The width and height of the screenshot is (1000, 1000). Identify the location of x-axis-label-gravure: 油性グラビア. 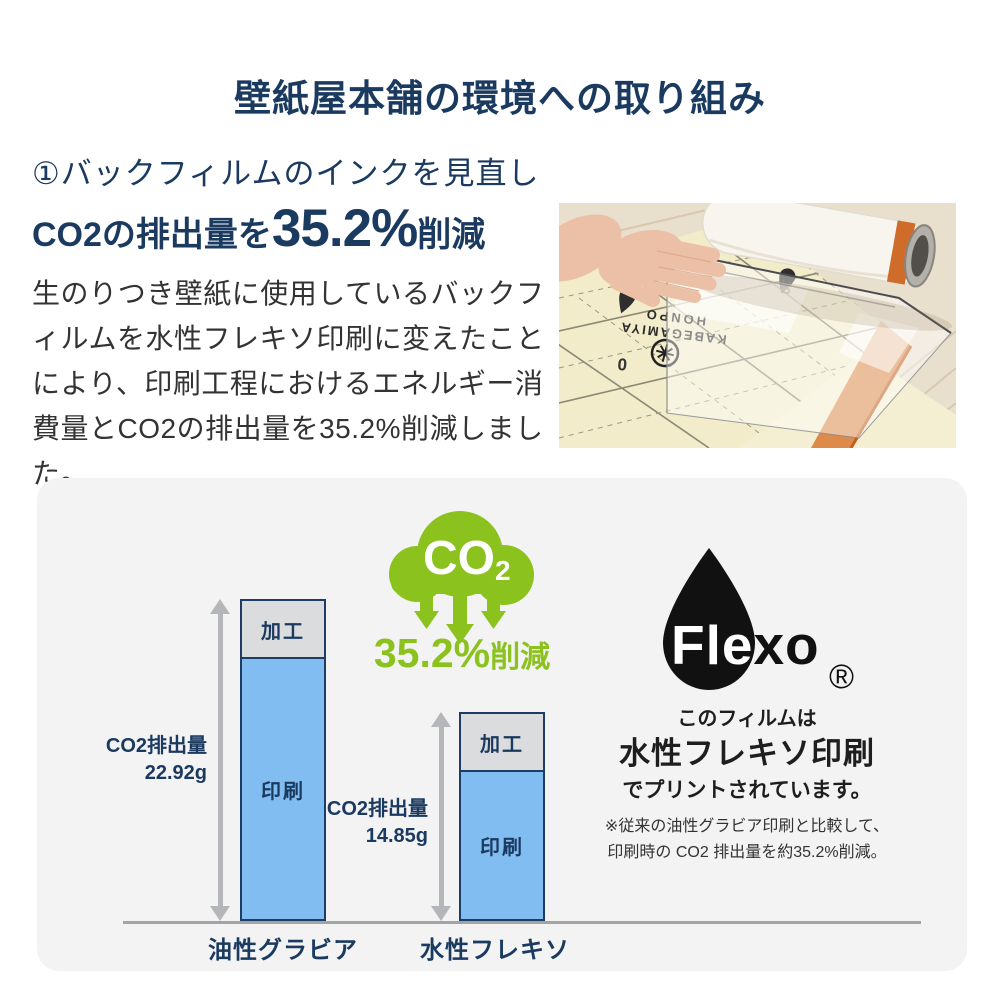
(283, 950).